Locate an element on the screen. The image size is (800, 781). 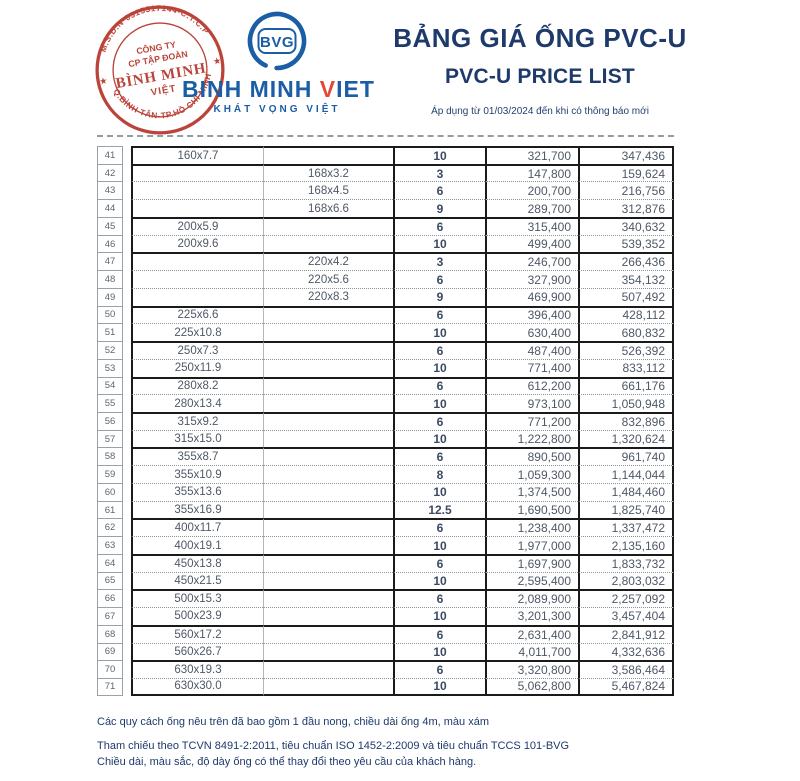
row-number-cell: 57 is located at coordinates (110, 438).